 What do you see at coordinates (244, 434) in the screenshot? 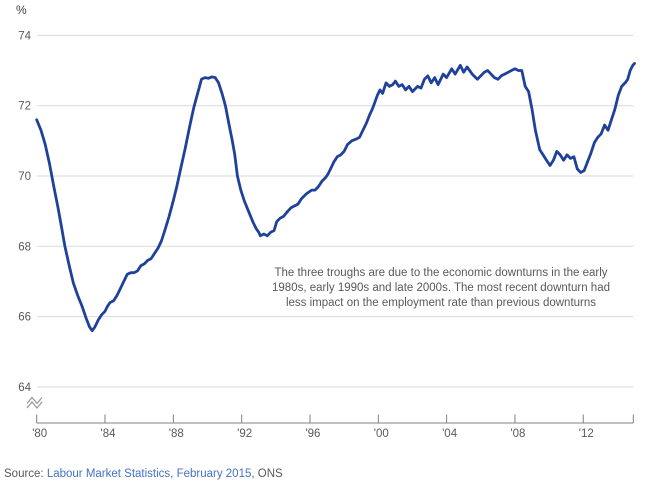
I see `x-tick-label-1992: '92` at bounding box center [244, 434].